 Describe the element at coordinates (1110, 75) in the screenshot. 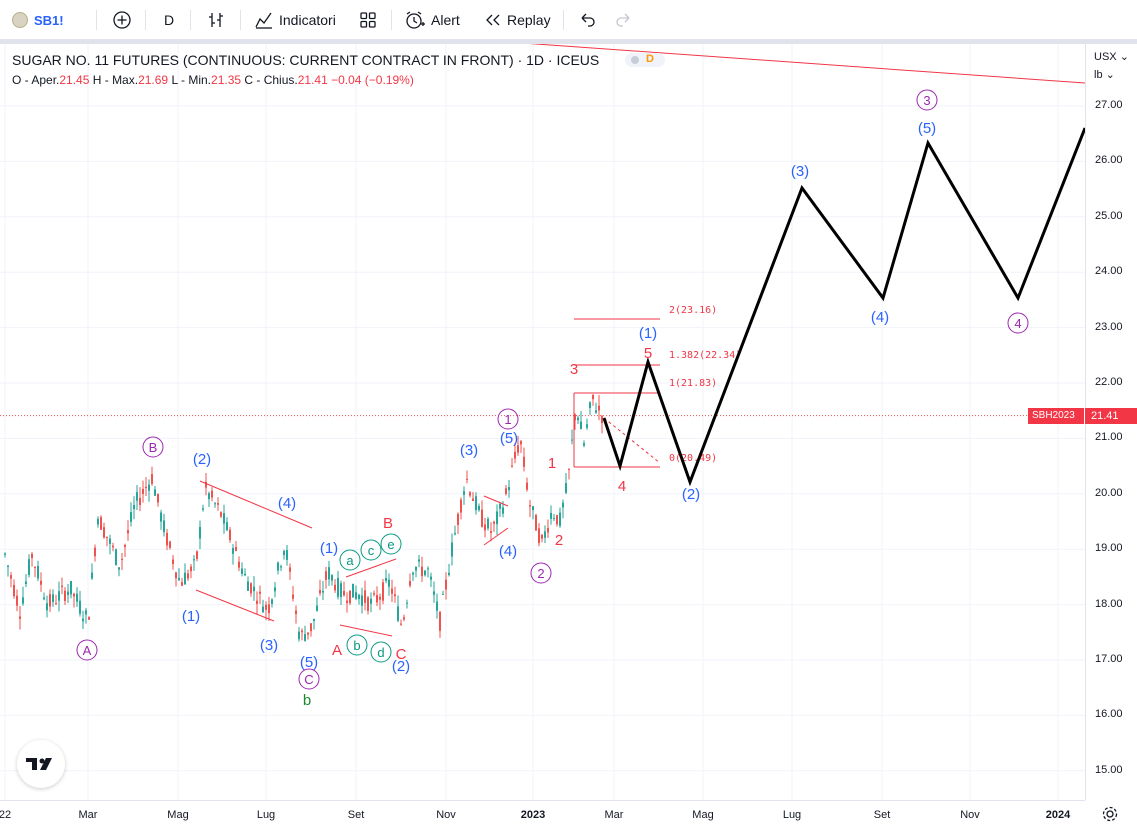

I see `chevron-down-icon: ⌄` at that location.